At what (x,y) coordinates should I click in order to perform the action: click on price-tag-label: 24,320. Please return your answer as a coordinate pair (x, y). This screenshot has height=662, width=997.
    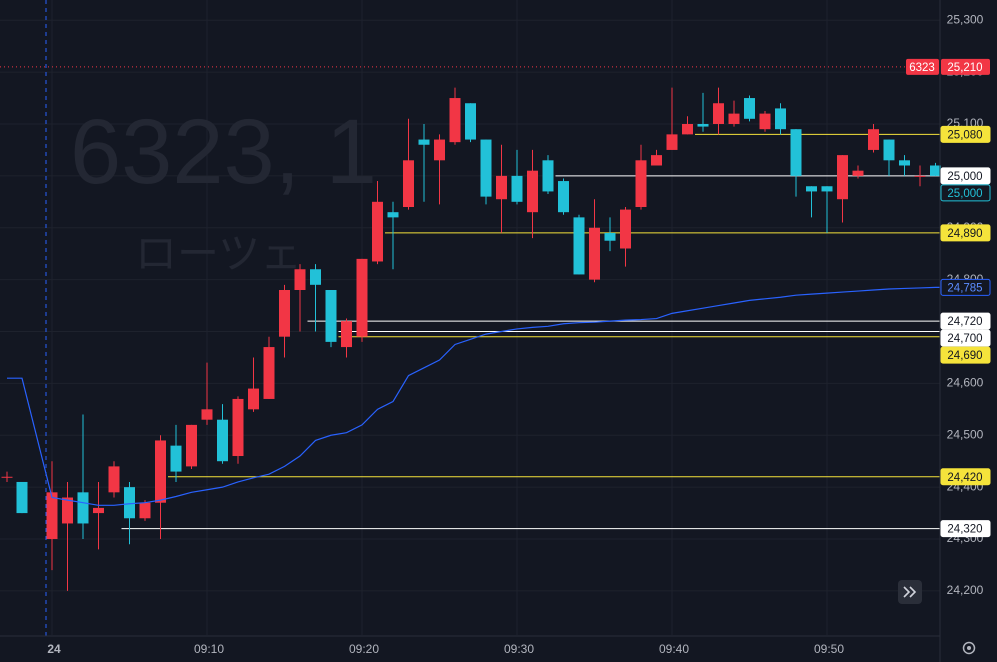
    Looking at the image, I should click on (964, 530).